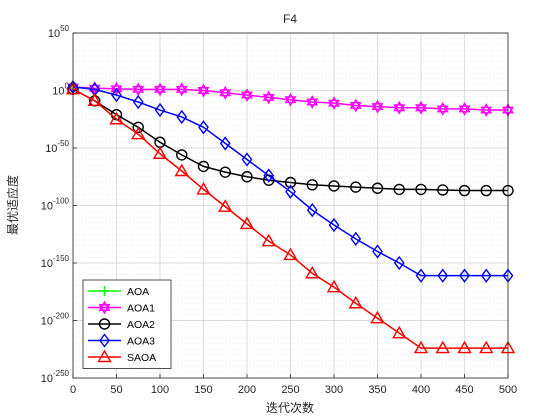 The image size is (560, 420). What do you see at coordinates (377, 390) in the screenshot?
I see `x-tick-label: 350` at bounding box center [377, 390].